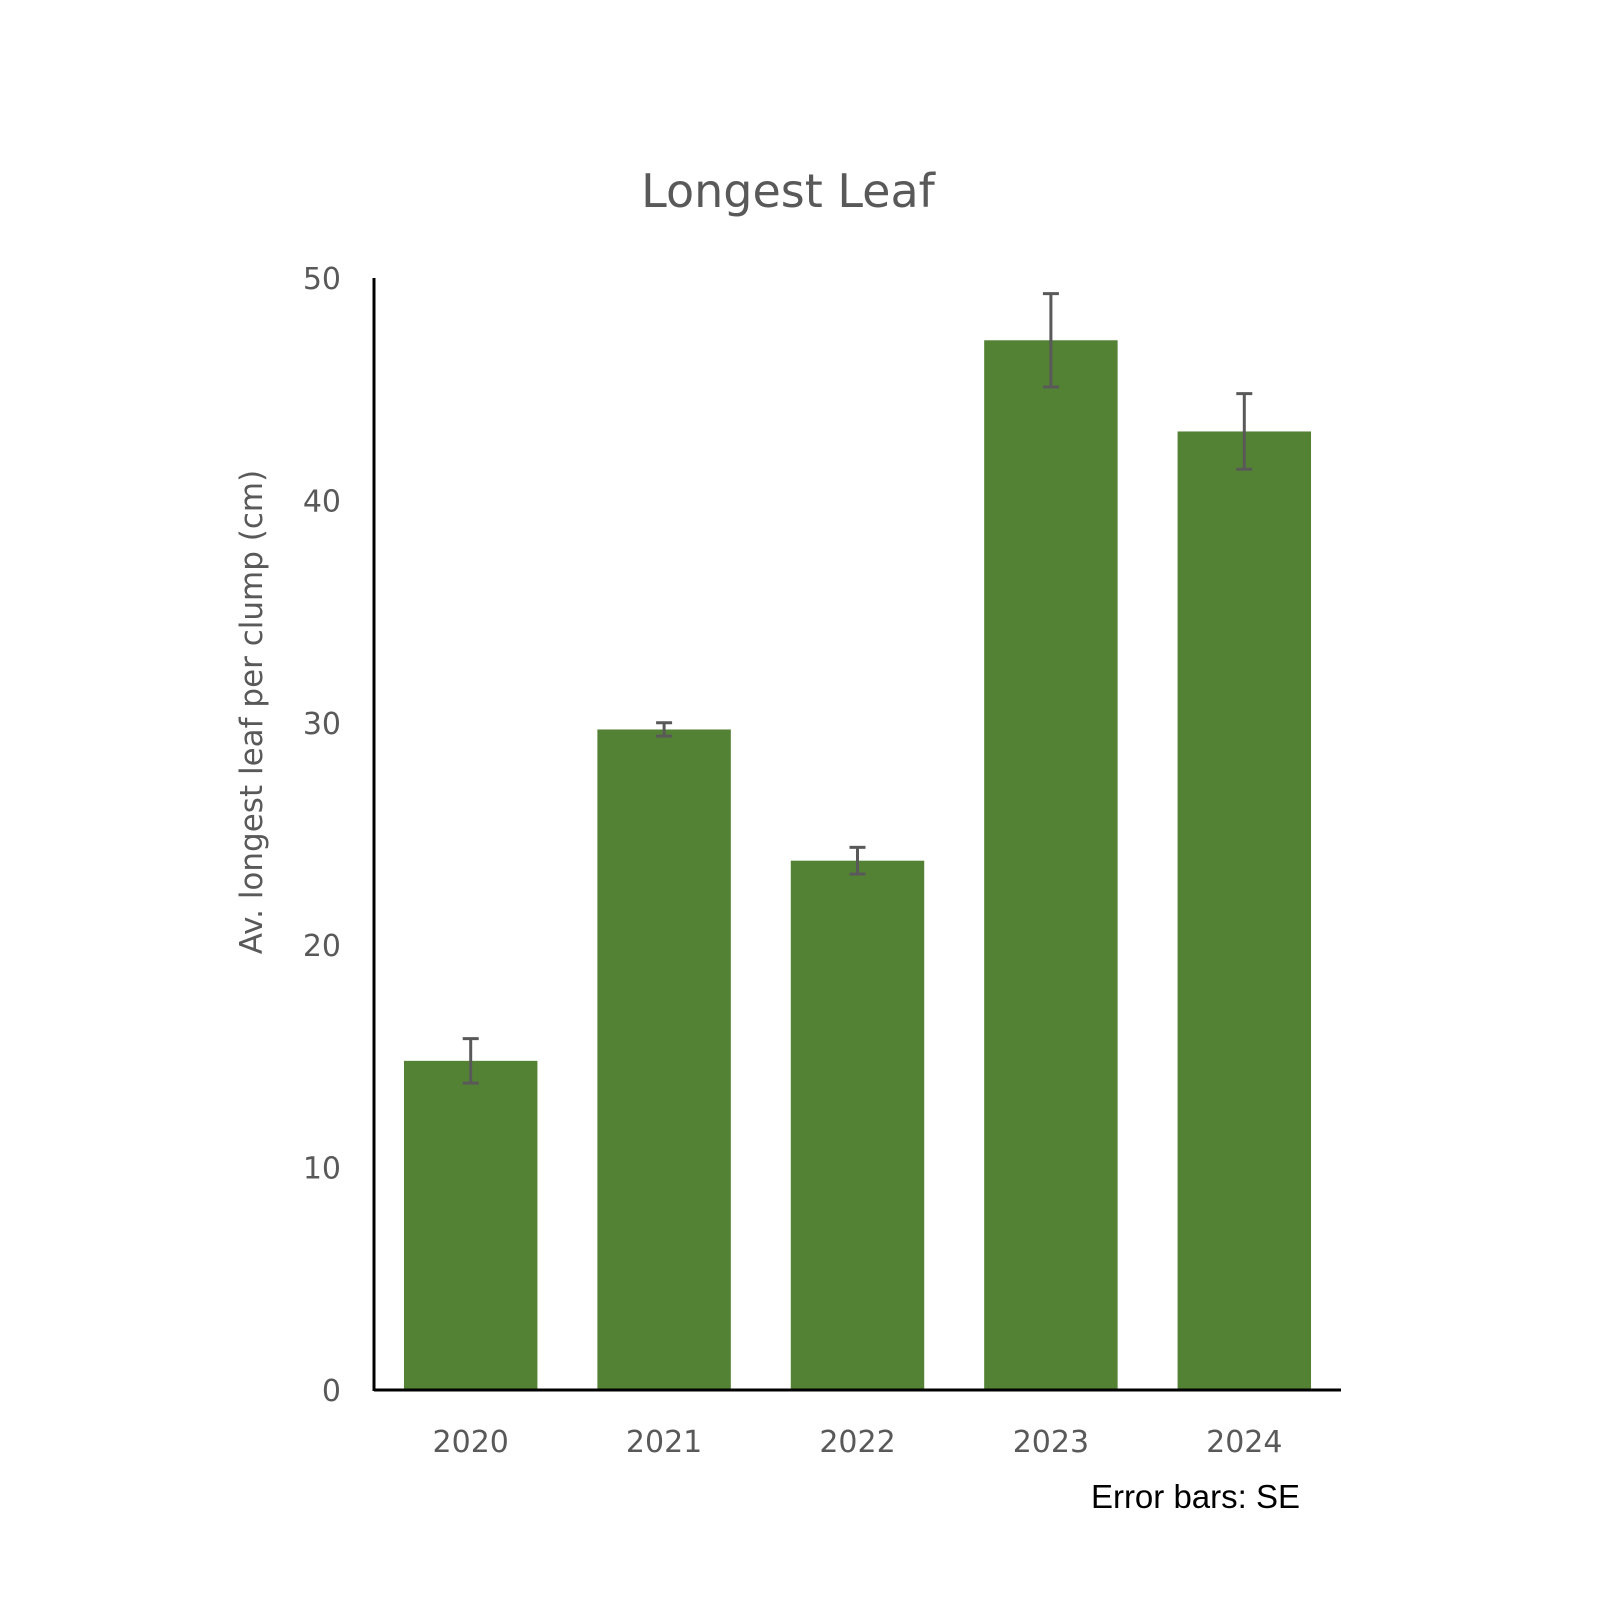 This screenshot has width=1600, height=1600. What do you see at coordinates (857, 860) in the screenshot?
I see `error-bar-2022` at bounding box center [857, 860].